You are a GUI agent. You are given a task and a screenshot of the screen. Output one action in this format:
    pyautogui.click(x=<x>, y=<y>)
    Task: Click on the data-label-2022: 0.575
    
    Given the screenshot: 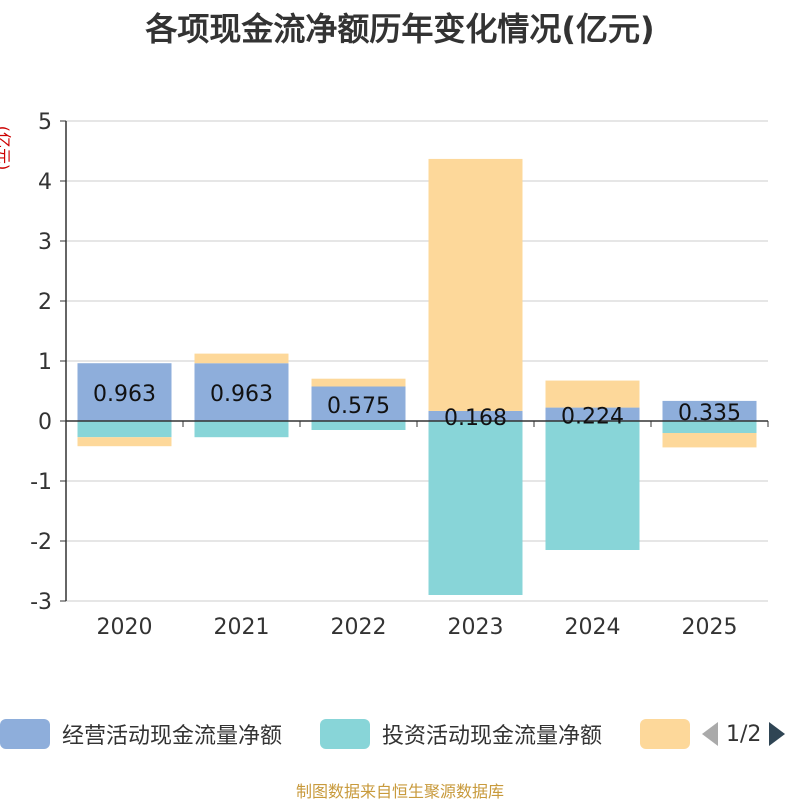 What is the action you would take?
    pyautogui.click(x=358, y=406)
    